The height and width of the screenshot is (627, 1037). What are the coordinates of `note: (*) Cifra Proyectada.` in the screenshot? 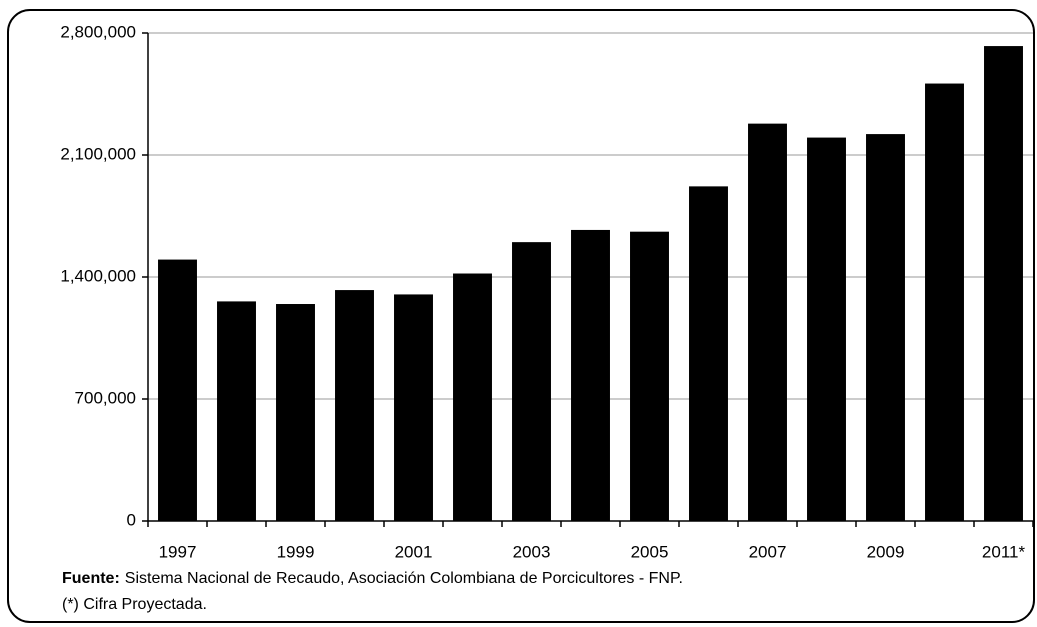 It's located at (134, 604).